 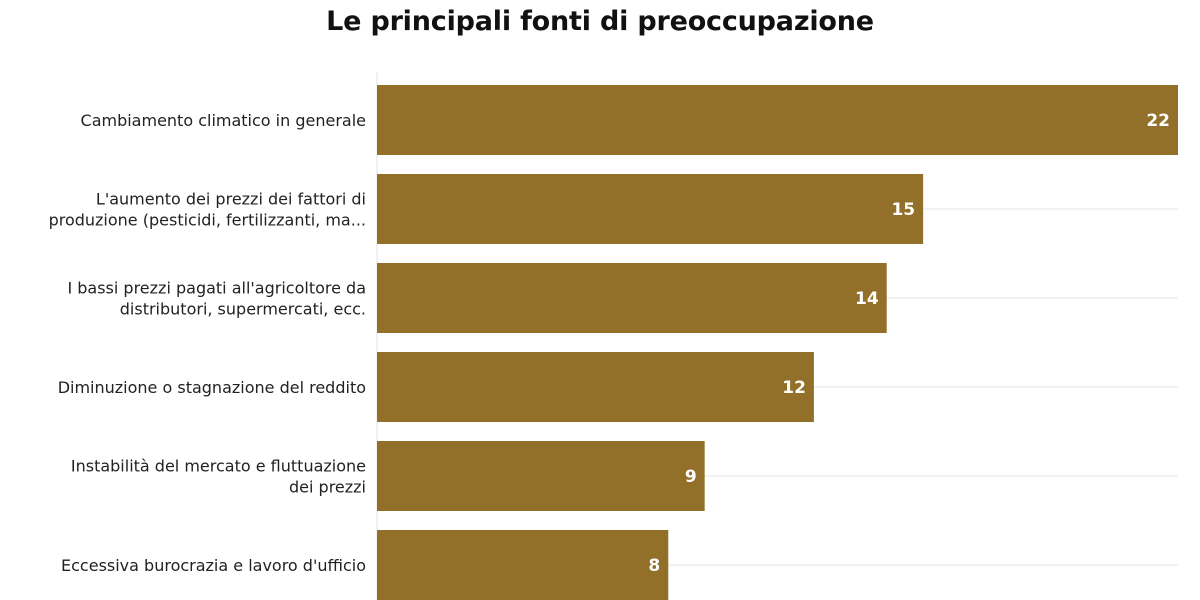 What do you see at coordinates (223, 120) in the screenshot?
I see `category-label: Cambiamento climatico in generale` at bounding box center [223, 120].